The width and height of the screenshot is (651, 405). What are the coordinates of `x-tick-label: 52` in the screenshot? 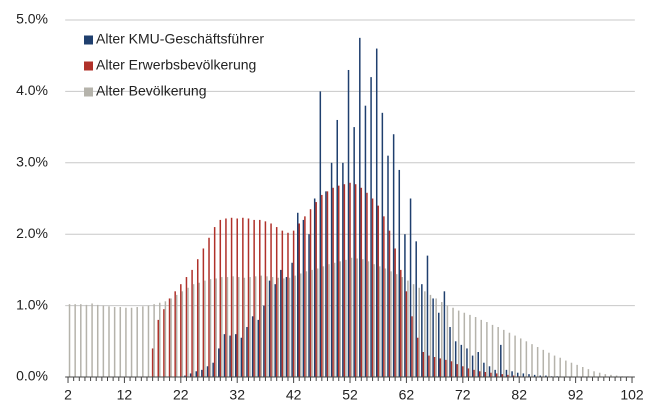 It's located at (350, 395).